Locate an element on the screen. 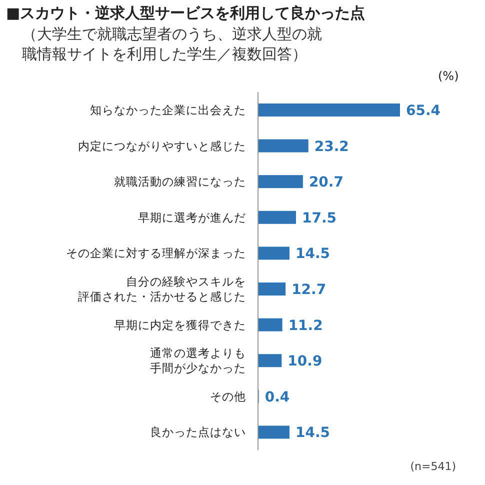 This screenshot has width=485, height=485. y-tick-label: 内定につながりやすいと感じた is located at coordinates (162, 145).